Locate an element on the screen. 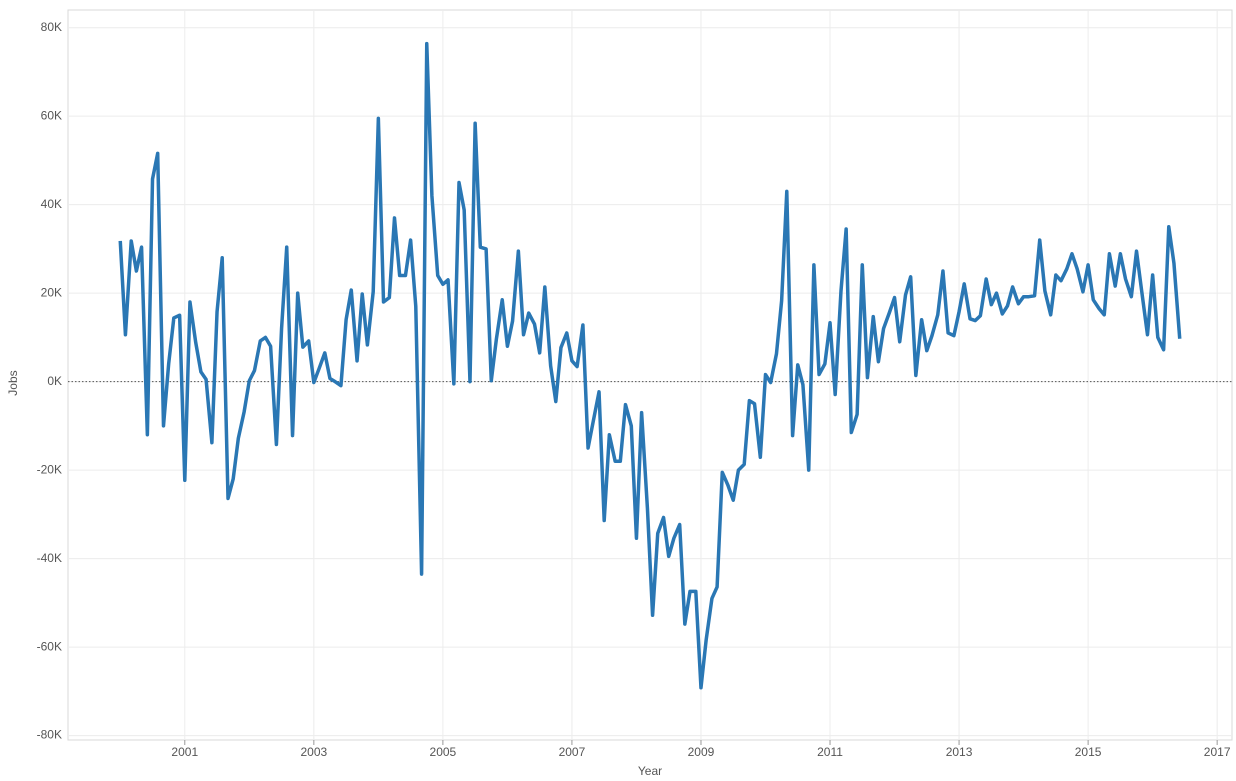  y-tick-label: 20K is located at coordinates (51, 292).